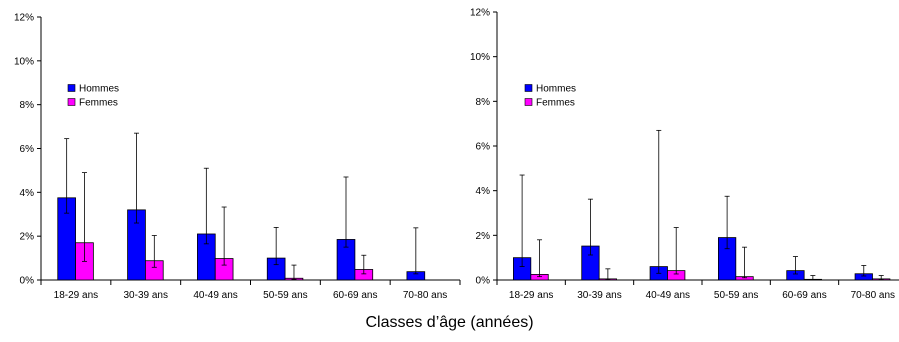  I want to click on shared-x-axis-label: Classes d’âge (années), so click(449, 322).